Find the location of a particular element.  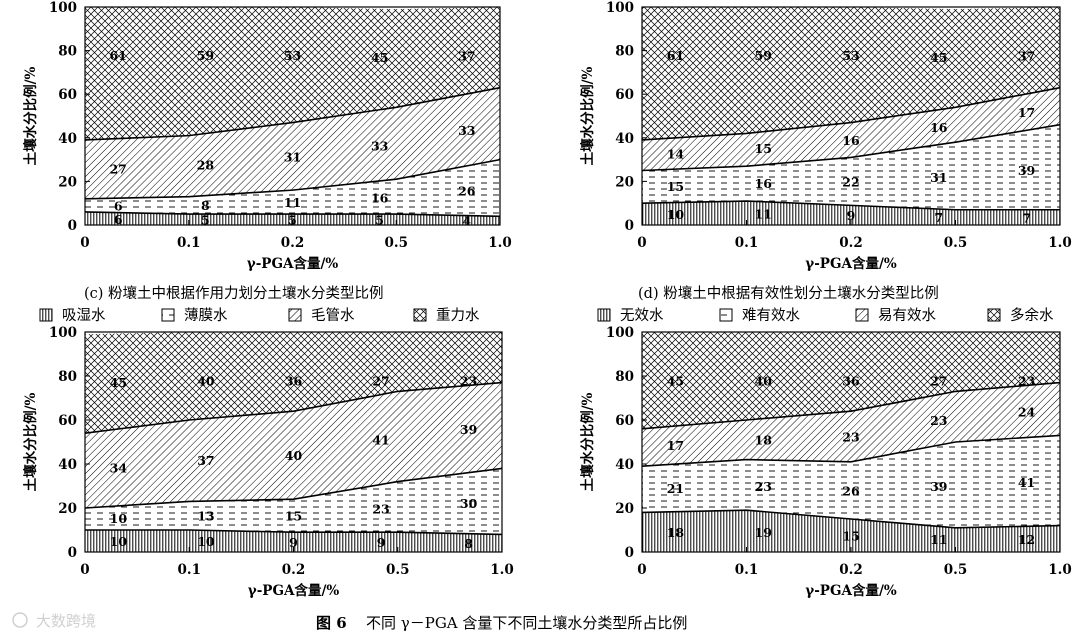

legend-label: 难有效水 is located at coordinates (771, 315).